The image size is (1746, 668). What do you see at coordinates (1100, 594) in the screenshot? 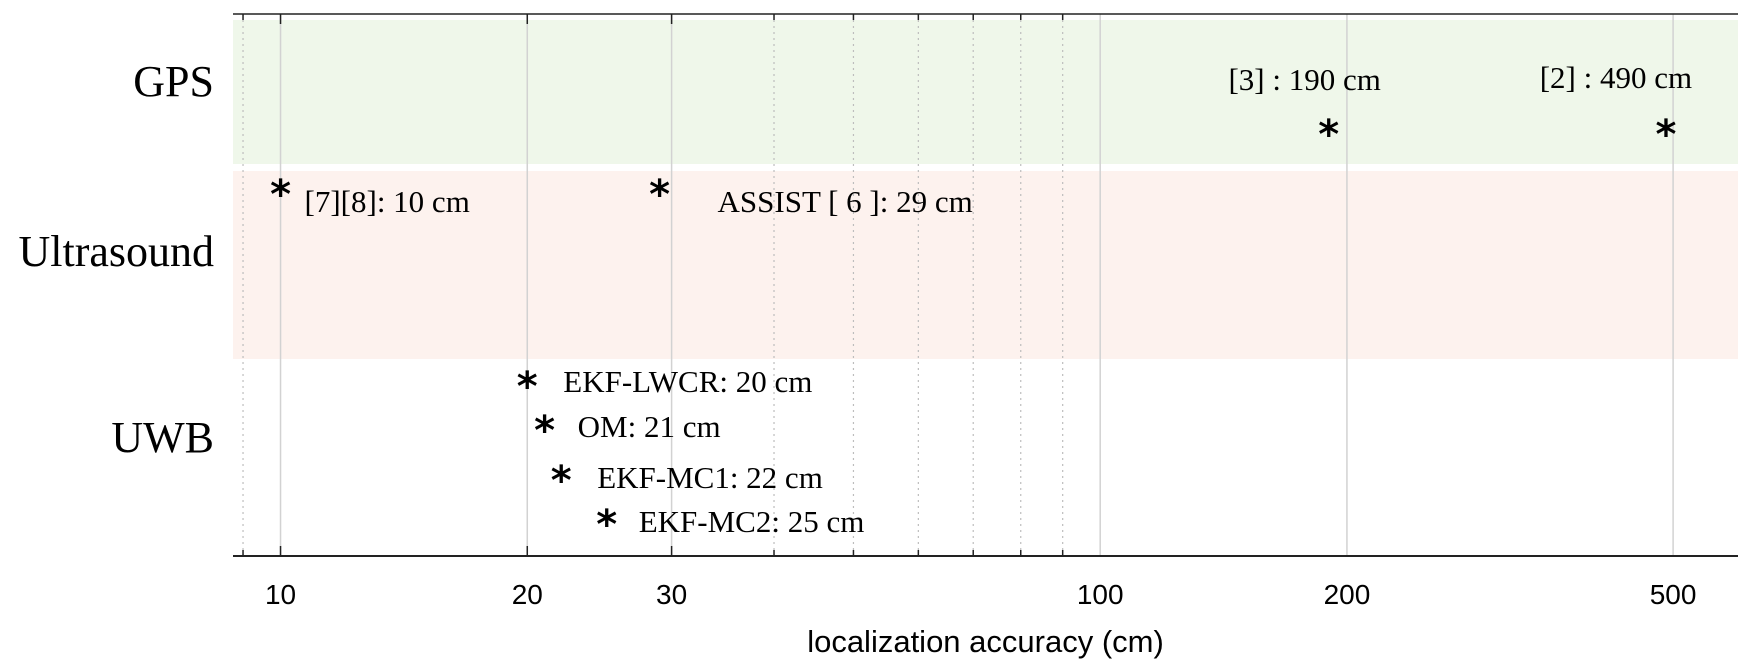
I see `x-tick-label: 100` at bounding box center [1100, 594].